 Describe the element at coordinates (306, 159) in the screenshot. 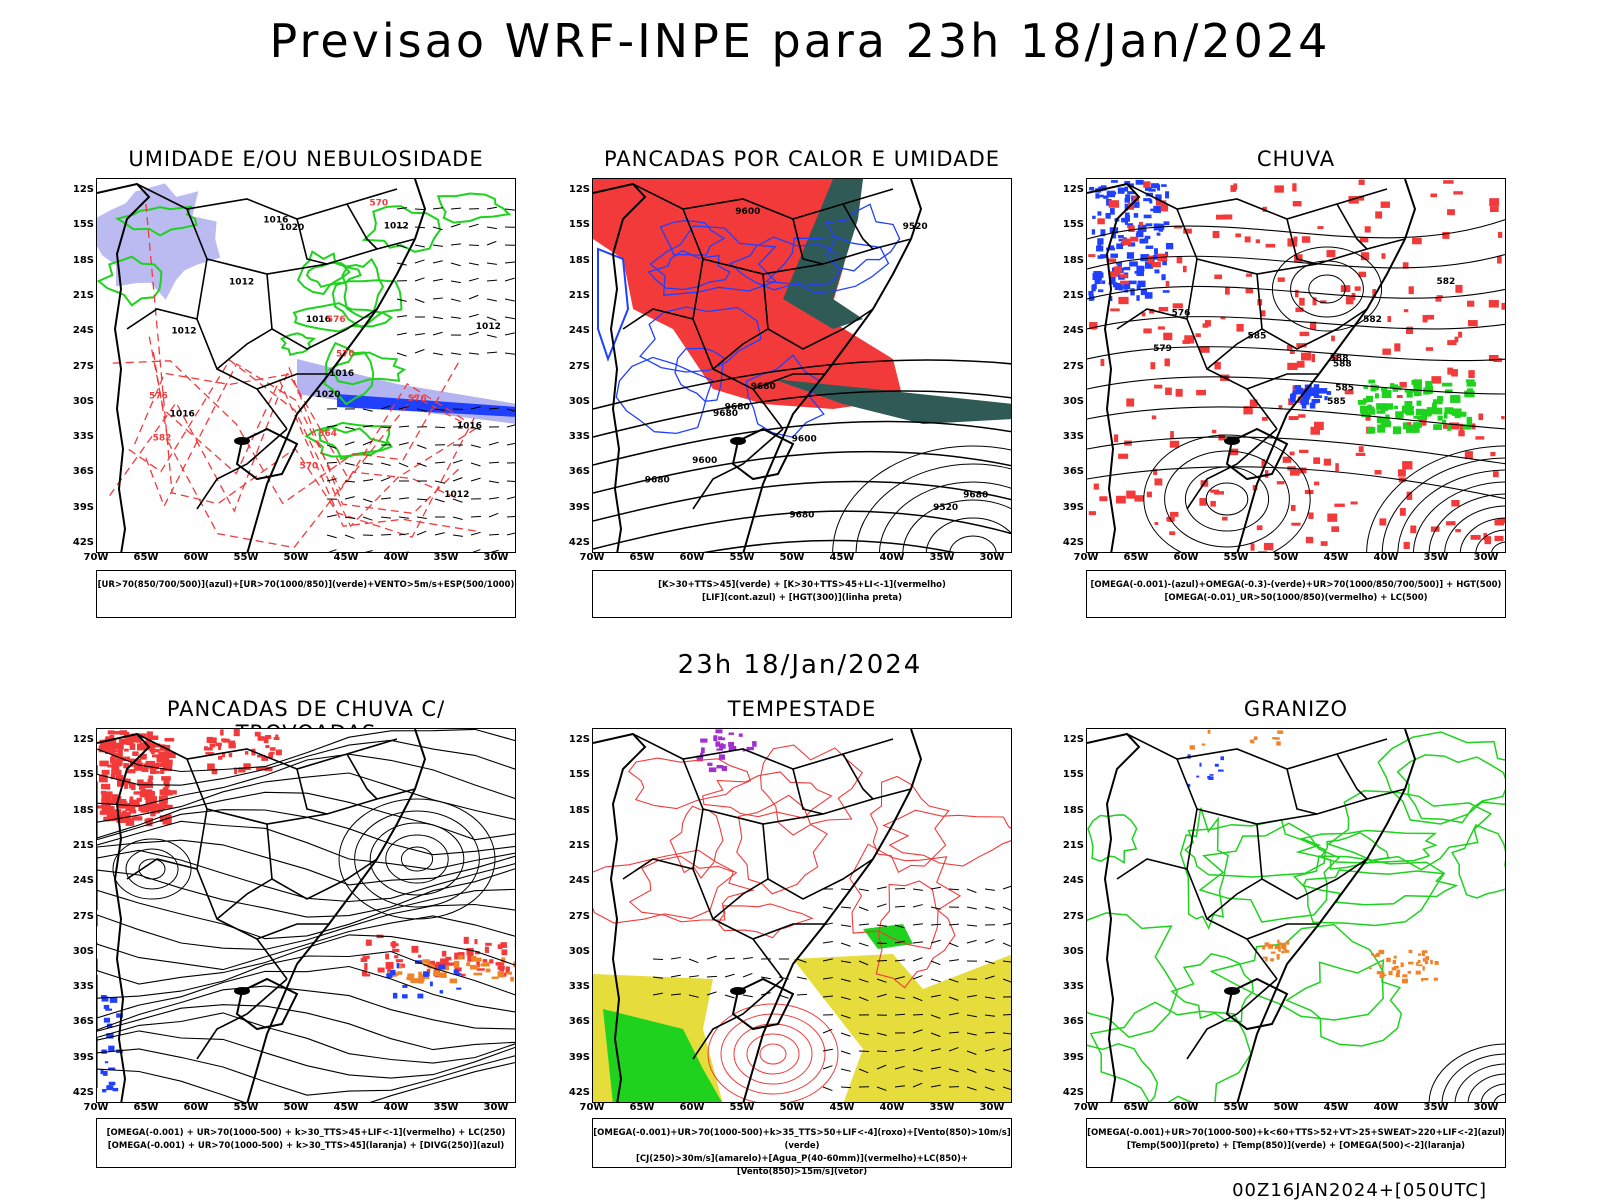

I see `panel-title: UMIDADE E/OU NEBULOSIDADE` at that location.